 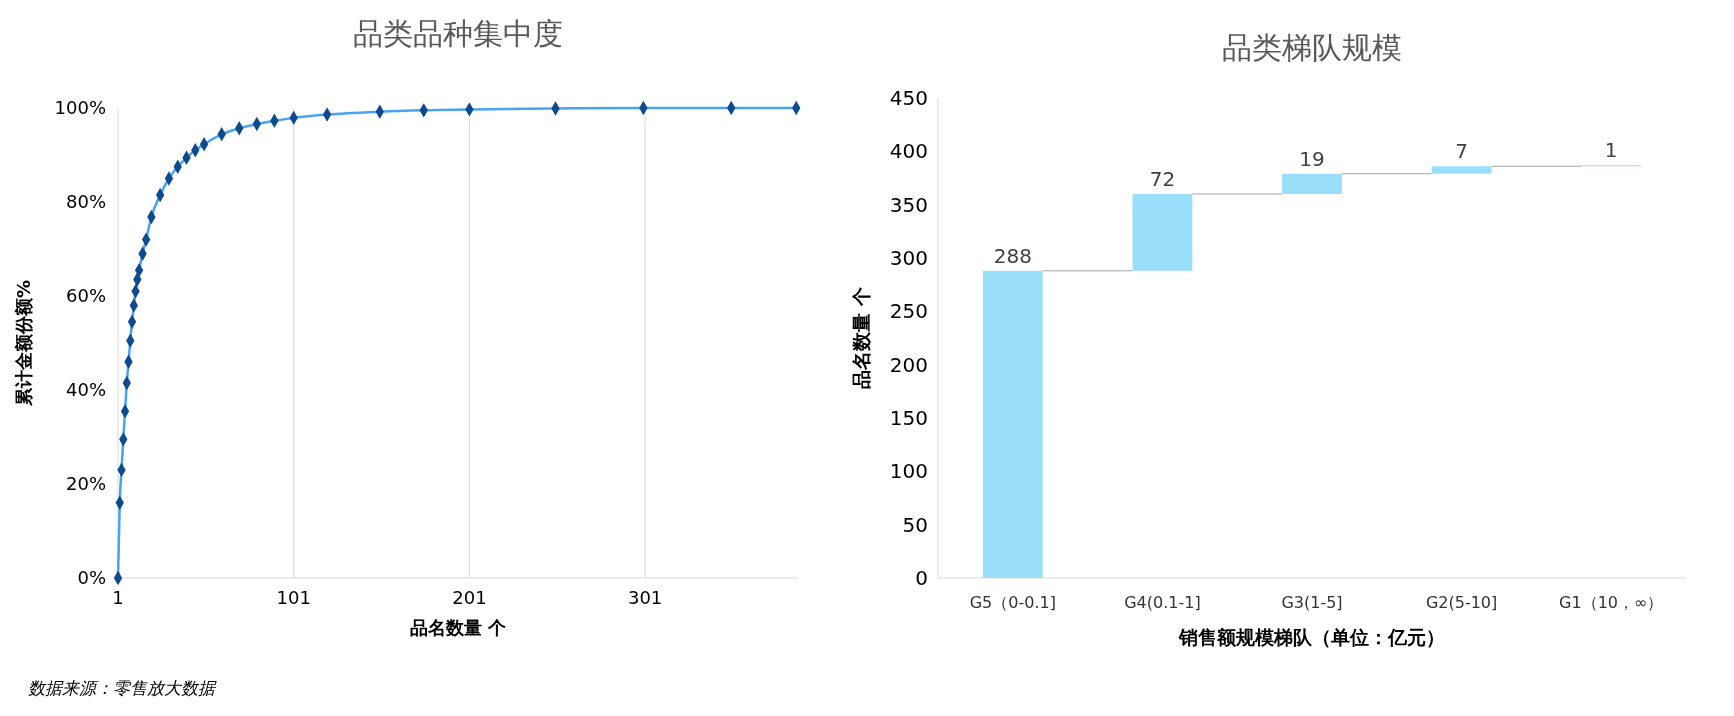 What do you see at coordinates (1162, 602) in the screenshot?
I see `x-tick-label: G4(0.1-1]` at bounding box center [1162, 602].